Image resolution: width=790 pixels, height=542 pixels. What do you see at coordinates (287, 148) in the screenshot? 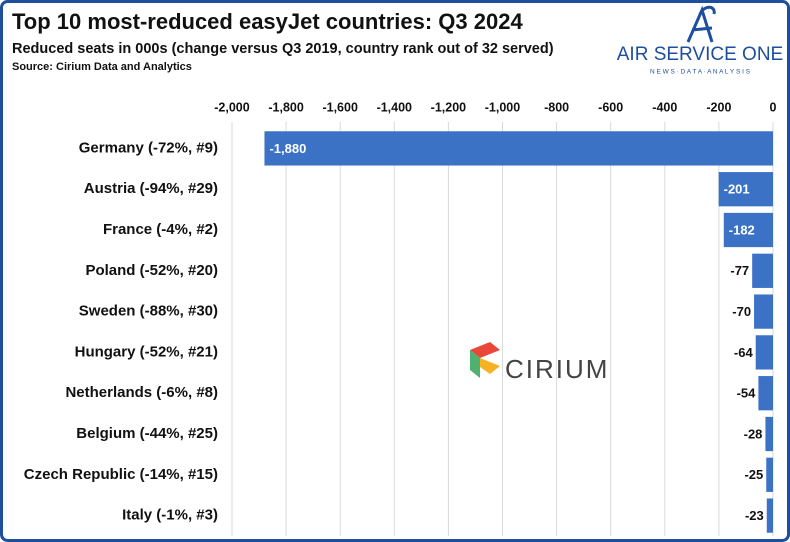
I see `data-label: -1,880` at bounding box center [287, 148].